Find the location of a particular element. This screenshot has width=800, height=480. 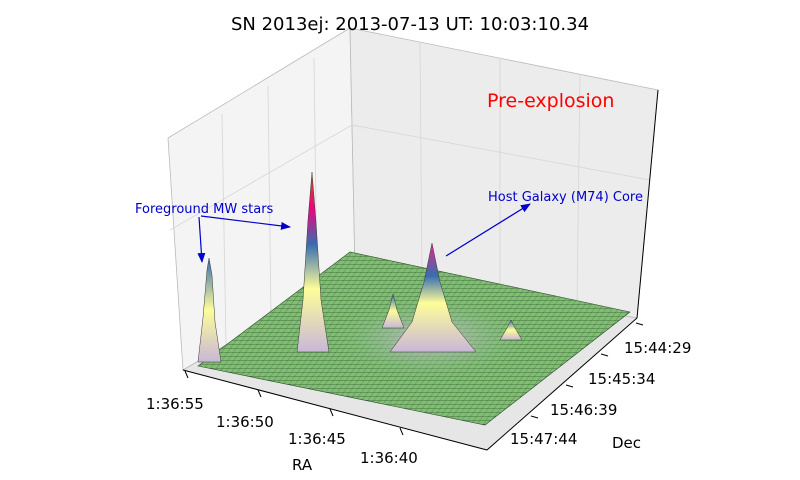

arrow-to-tall-star is located at coordinates (245, 222).